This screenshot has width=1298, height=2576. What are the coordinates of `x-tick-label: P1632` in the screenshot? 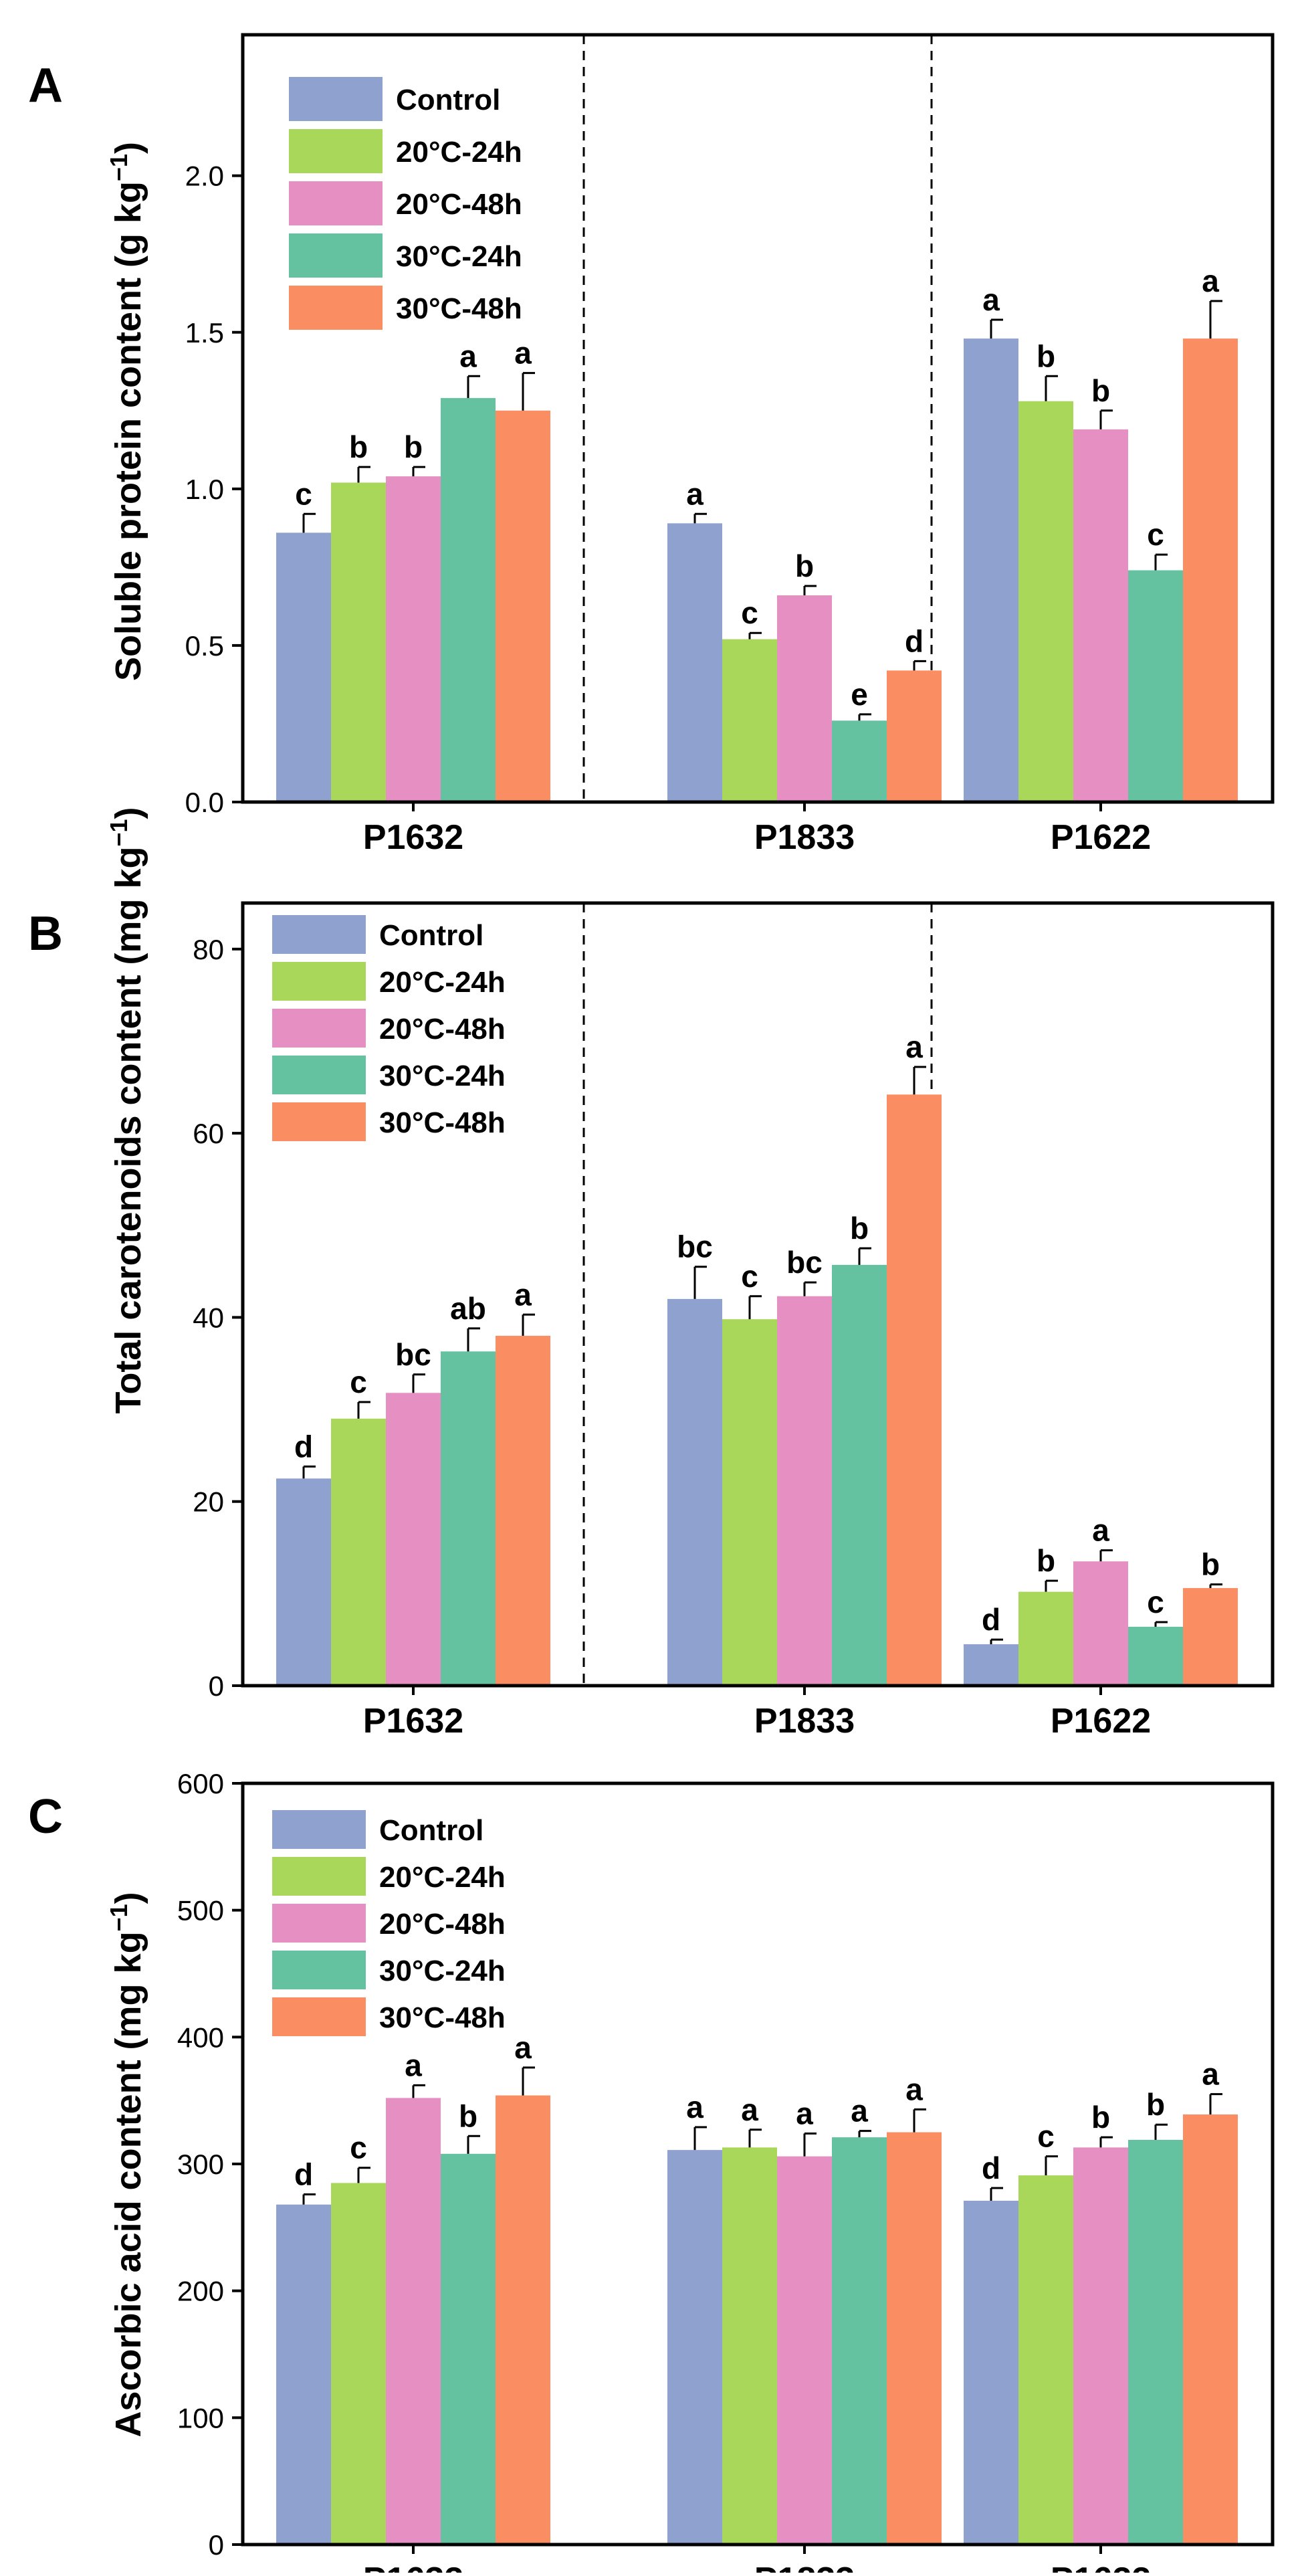 It's located at (413, 2567).